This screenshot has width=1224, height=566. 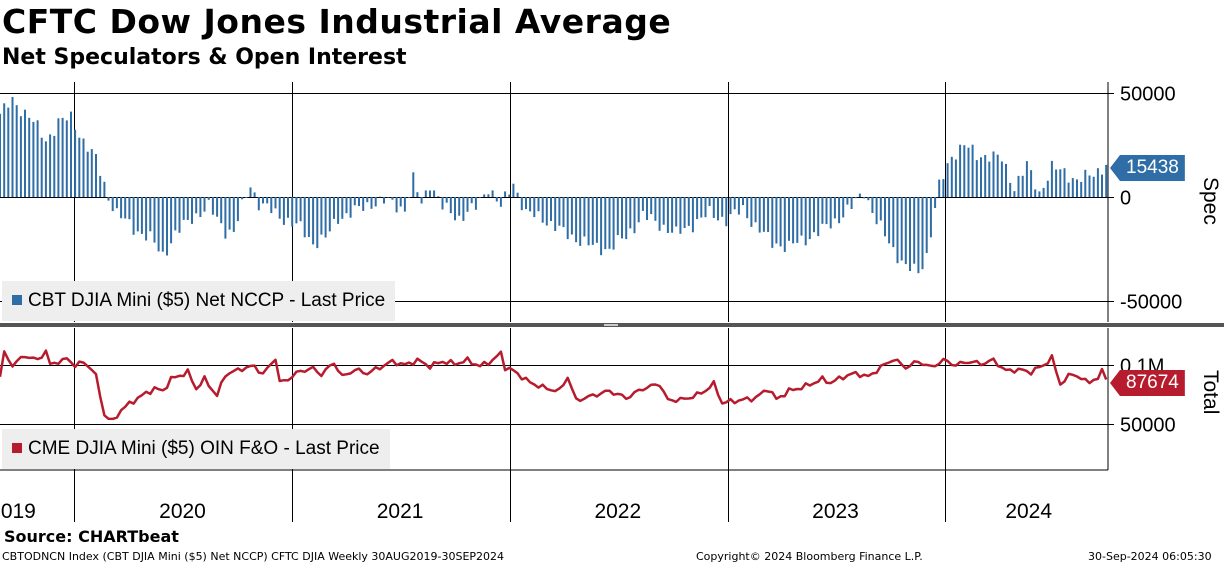 I want to click on source-note: Source: CHARTbeat, so click(x=91, y=536).